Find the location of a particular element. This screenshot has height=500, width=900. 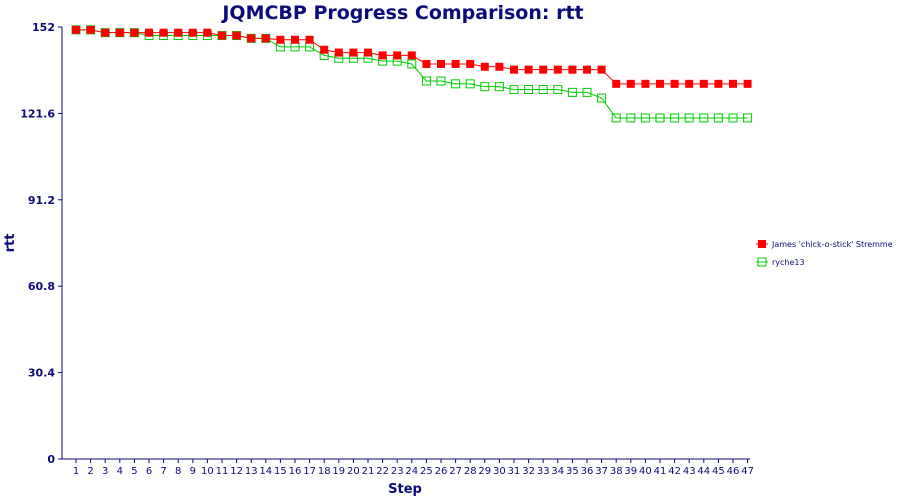

x-tick-label: 10 is located at coordinates (207, 471).